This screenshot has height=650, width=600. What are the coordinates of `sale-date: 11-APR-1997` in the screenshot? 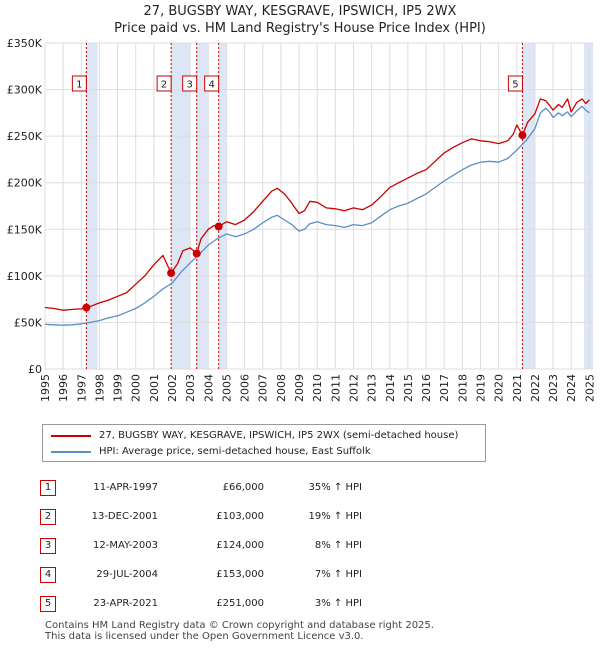 It's located at (125, 487).